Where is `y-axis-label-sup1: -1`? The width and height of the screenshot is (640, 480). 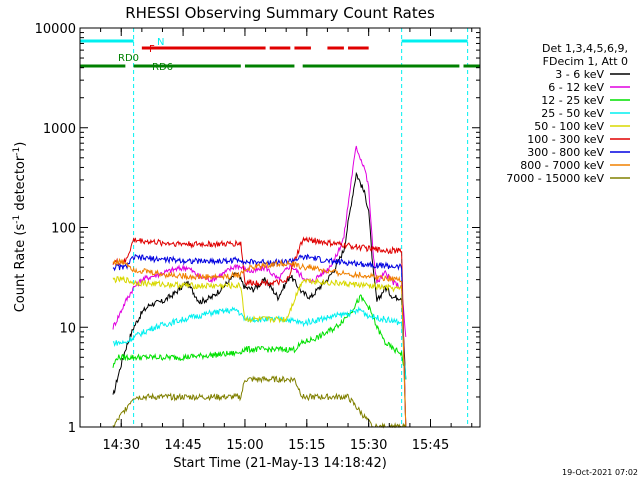 y-axis-label-sup1: -1 is located at coordinates (17, 219).